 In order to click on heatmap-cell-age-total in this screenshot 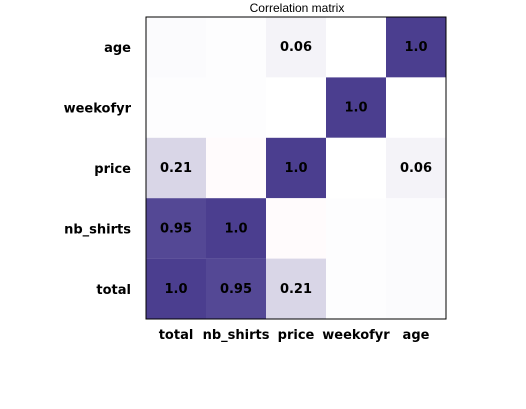, I will do `click(176, 47)`.